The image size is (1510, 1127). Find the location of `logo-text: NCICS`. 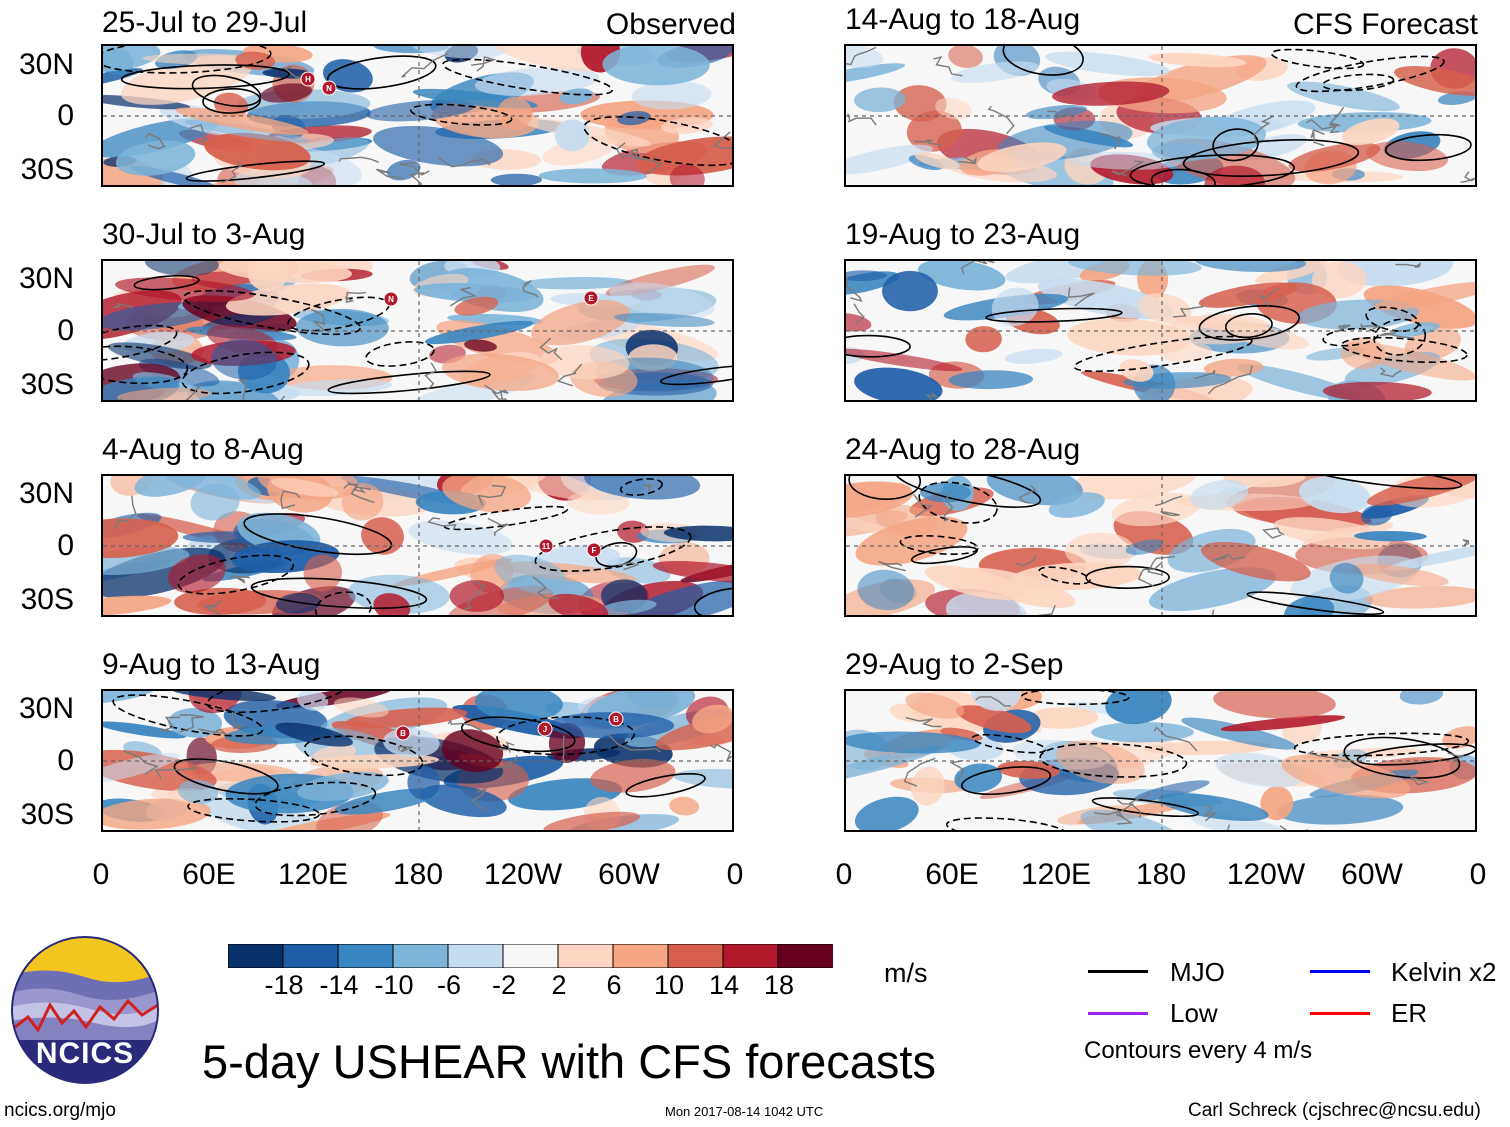

logo-text: NCICS is located at coordinates (85, 1053).